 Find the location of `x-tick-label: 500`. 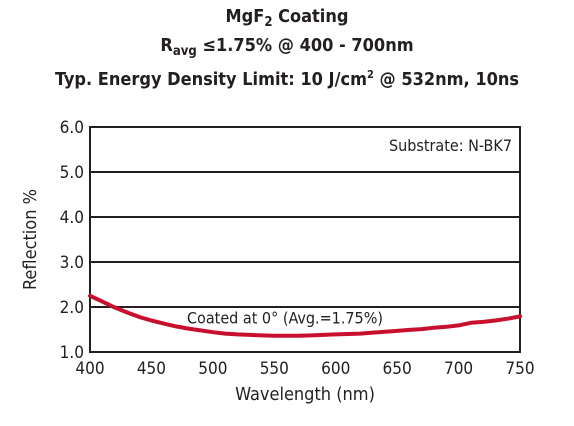

x-tick-label: 500 is located at coordinates (212, 369).